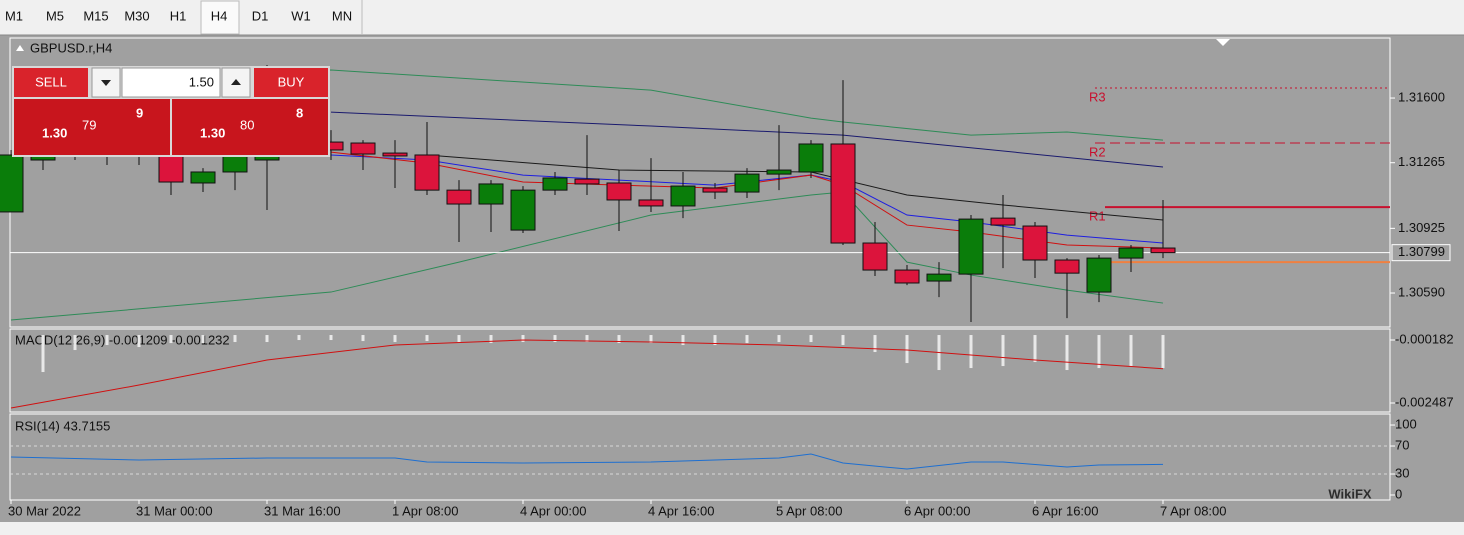 The image size is (1464, 535). I want to click on macd-label: MACD(12,26,9) -0.001209 -0.001232, so click(122, 339).